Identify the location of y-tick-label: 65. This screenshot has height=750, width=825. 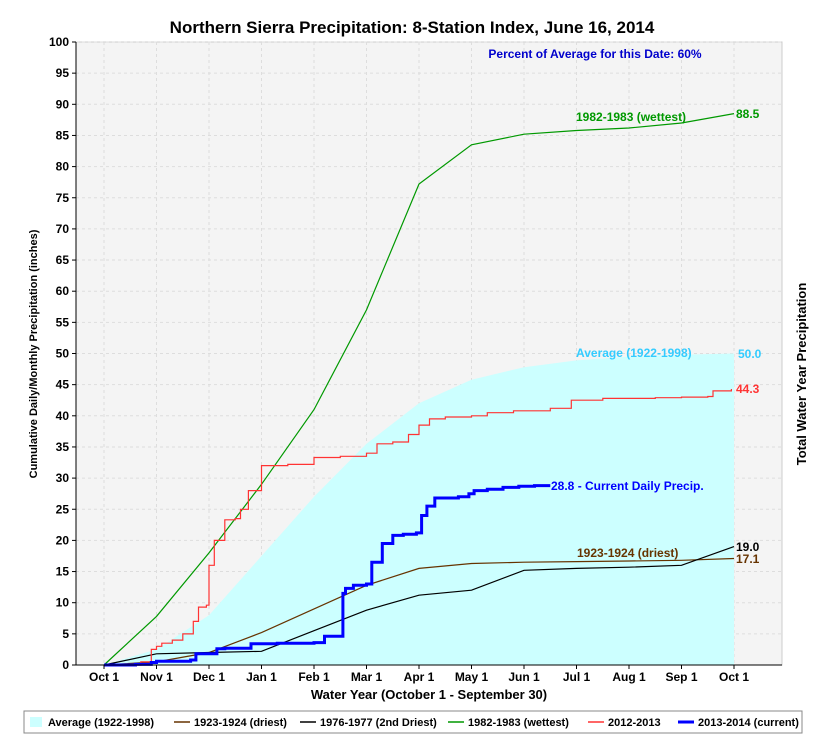
(63, 260).